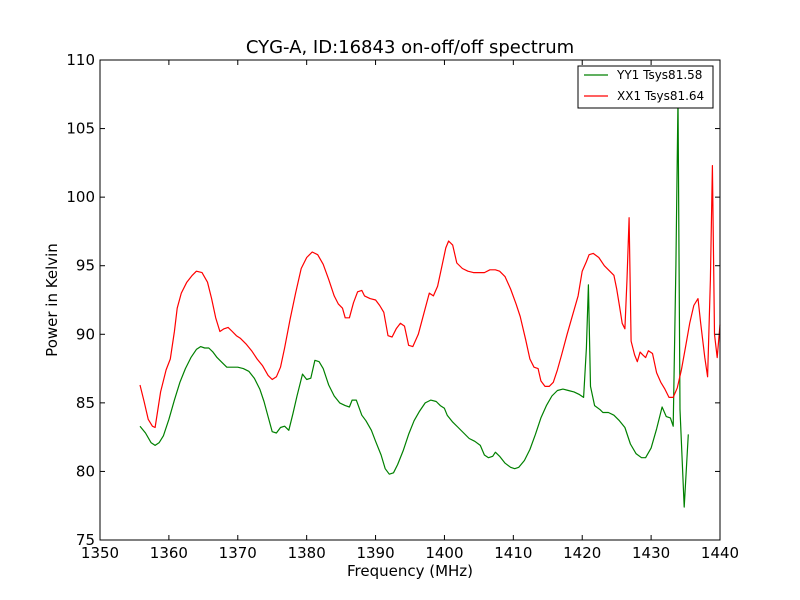  I want to click on y-tick-label: 85, so click(85, 403).